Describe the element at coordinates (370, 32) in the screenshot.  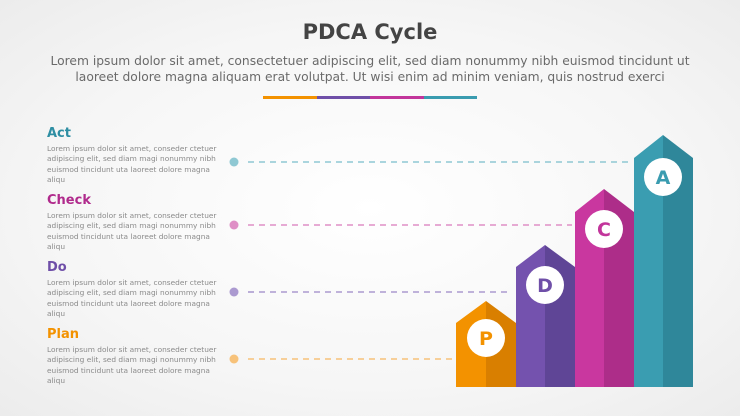
I see `page-title: PDCA Cycle` at that location.